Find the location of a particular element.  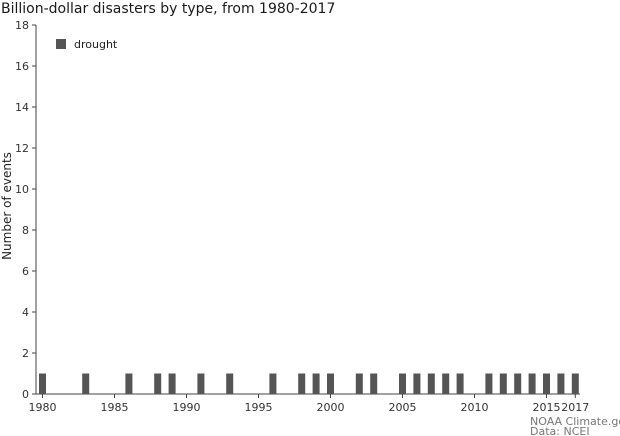

bar-drought-1989 is located at coordinates (172, 383).